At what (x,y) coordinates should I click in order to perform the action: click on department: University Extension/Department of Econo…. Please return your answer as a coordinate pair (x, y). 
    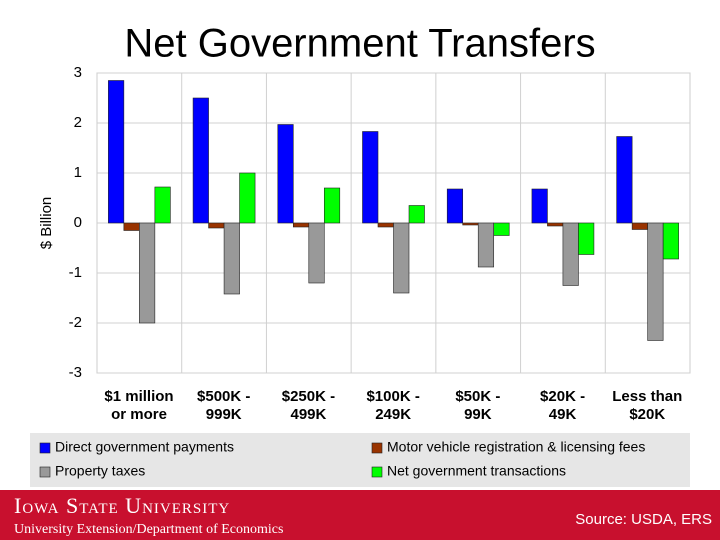
    Looking at the image, I should click on (148, 529).